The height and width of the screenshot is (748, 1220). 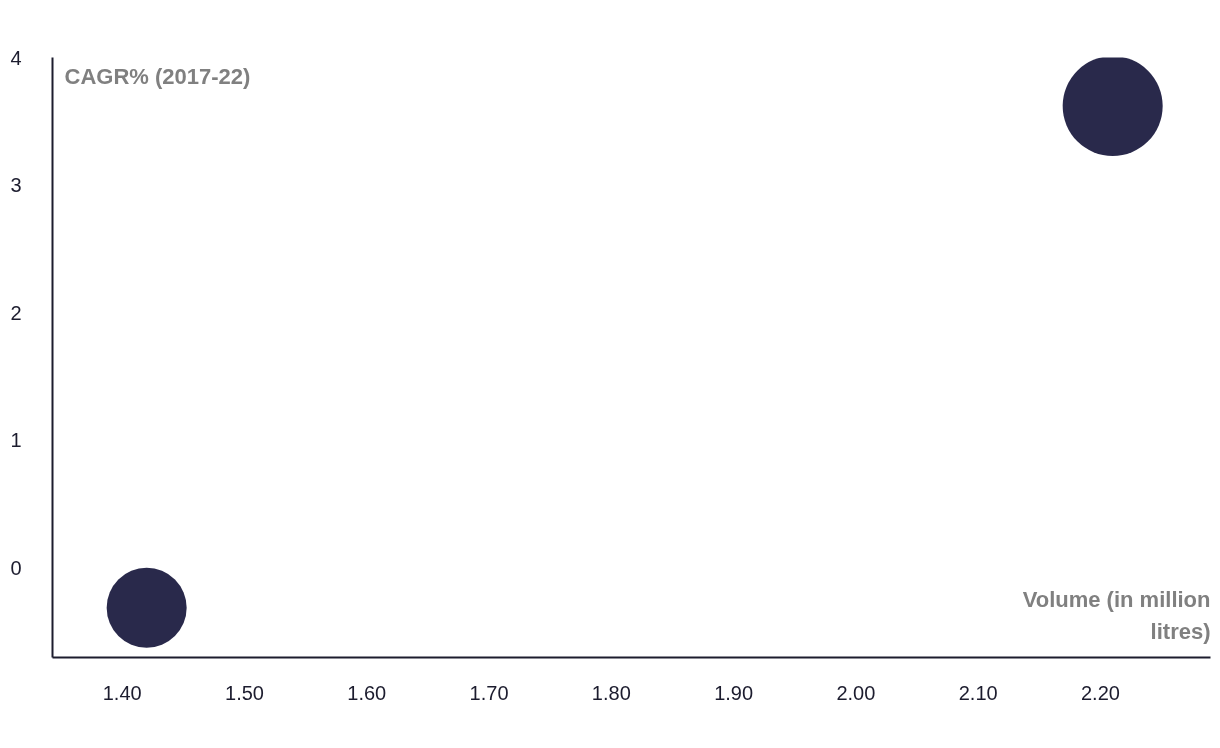 What do you see at coordinates (611, 692) in the screenshot?
I see `x-tick-label: 1.80` at bounding box center [611, 692].